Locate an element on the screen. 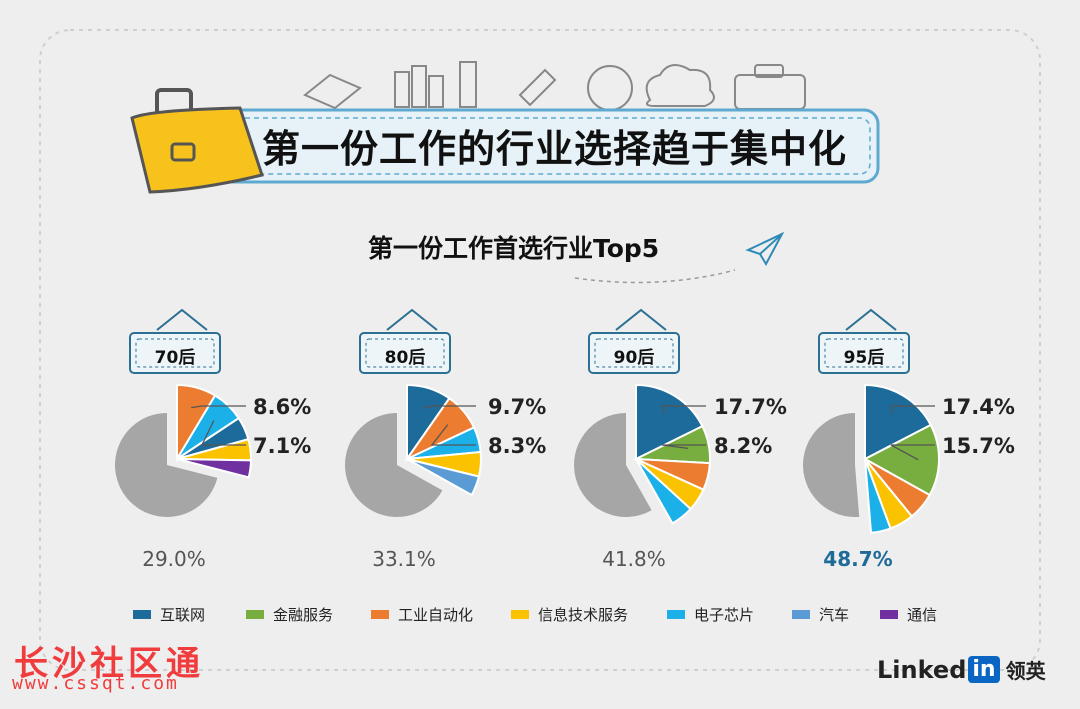 The width and height of the screenshot is (1080, 709). generation-label-70: 70后 is located at coordinates (175, 358).